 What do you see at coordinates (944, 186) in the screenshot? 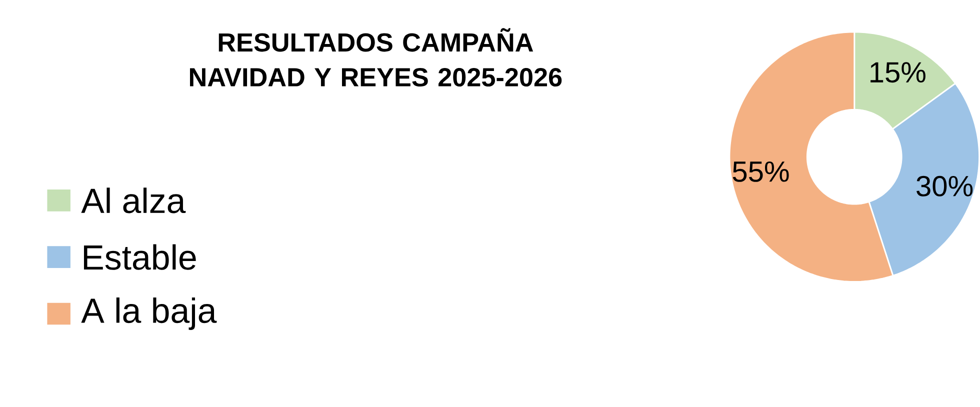
I see `data-label: 30%` at bounding box center [944, 186].